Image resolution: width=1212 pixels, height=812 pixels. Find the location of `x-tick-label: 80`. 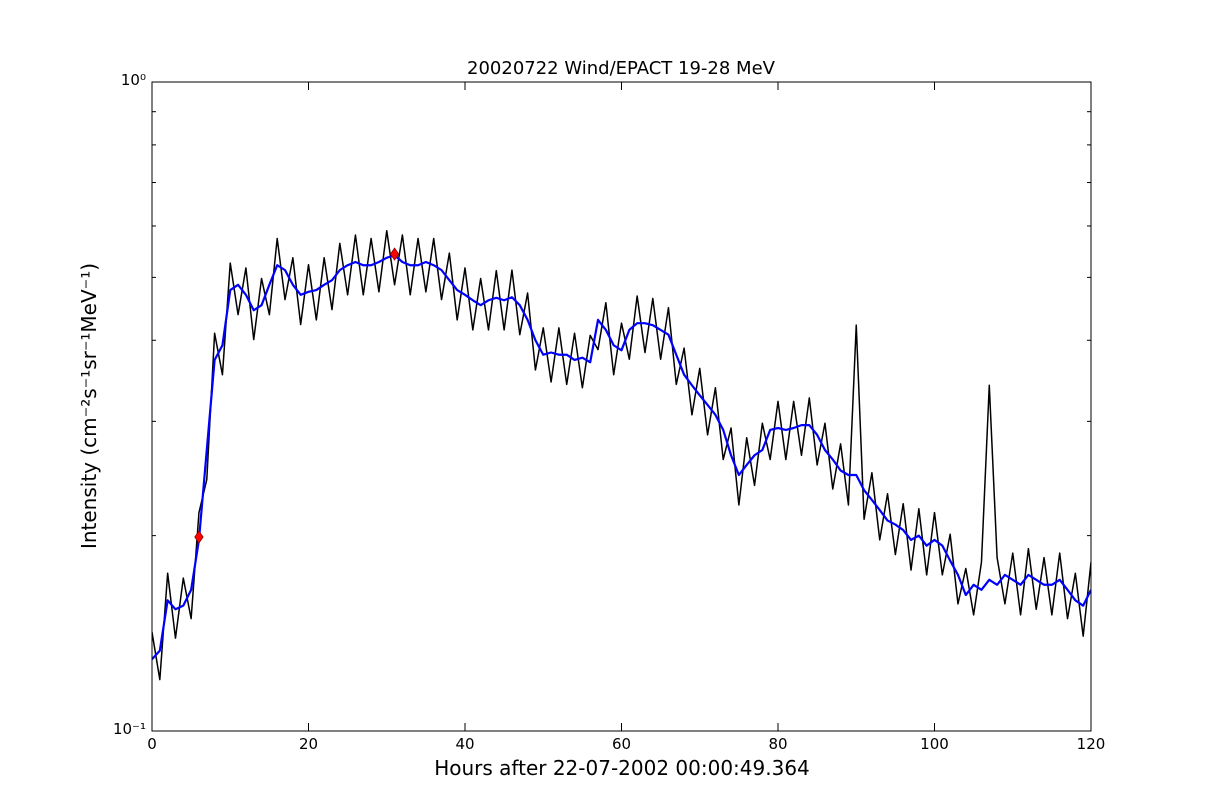

x-tick-label: 80 is located at coordinates (777, 744).